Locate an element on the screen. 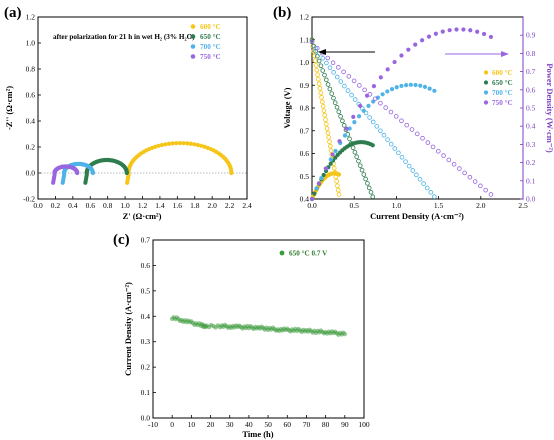  panel-b-x-tick-label: 2.0 is located at coordinates (481, 205).